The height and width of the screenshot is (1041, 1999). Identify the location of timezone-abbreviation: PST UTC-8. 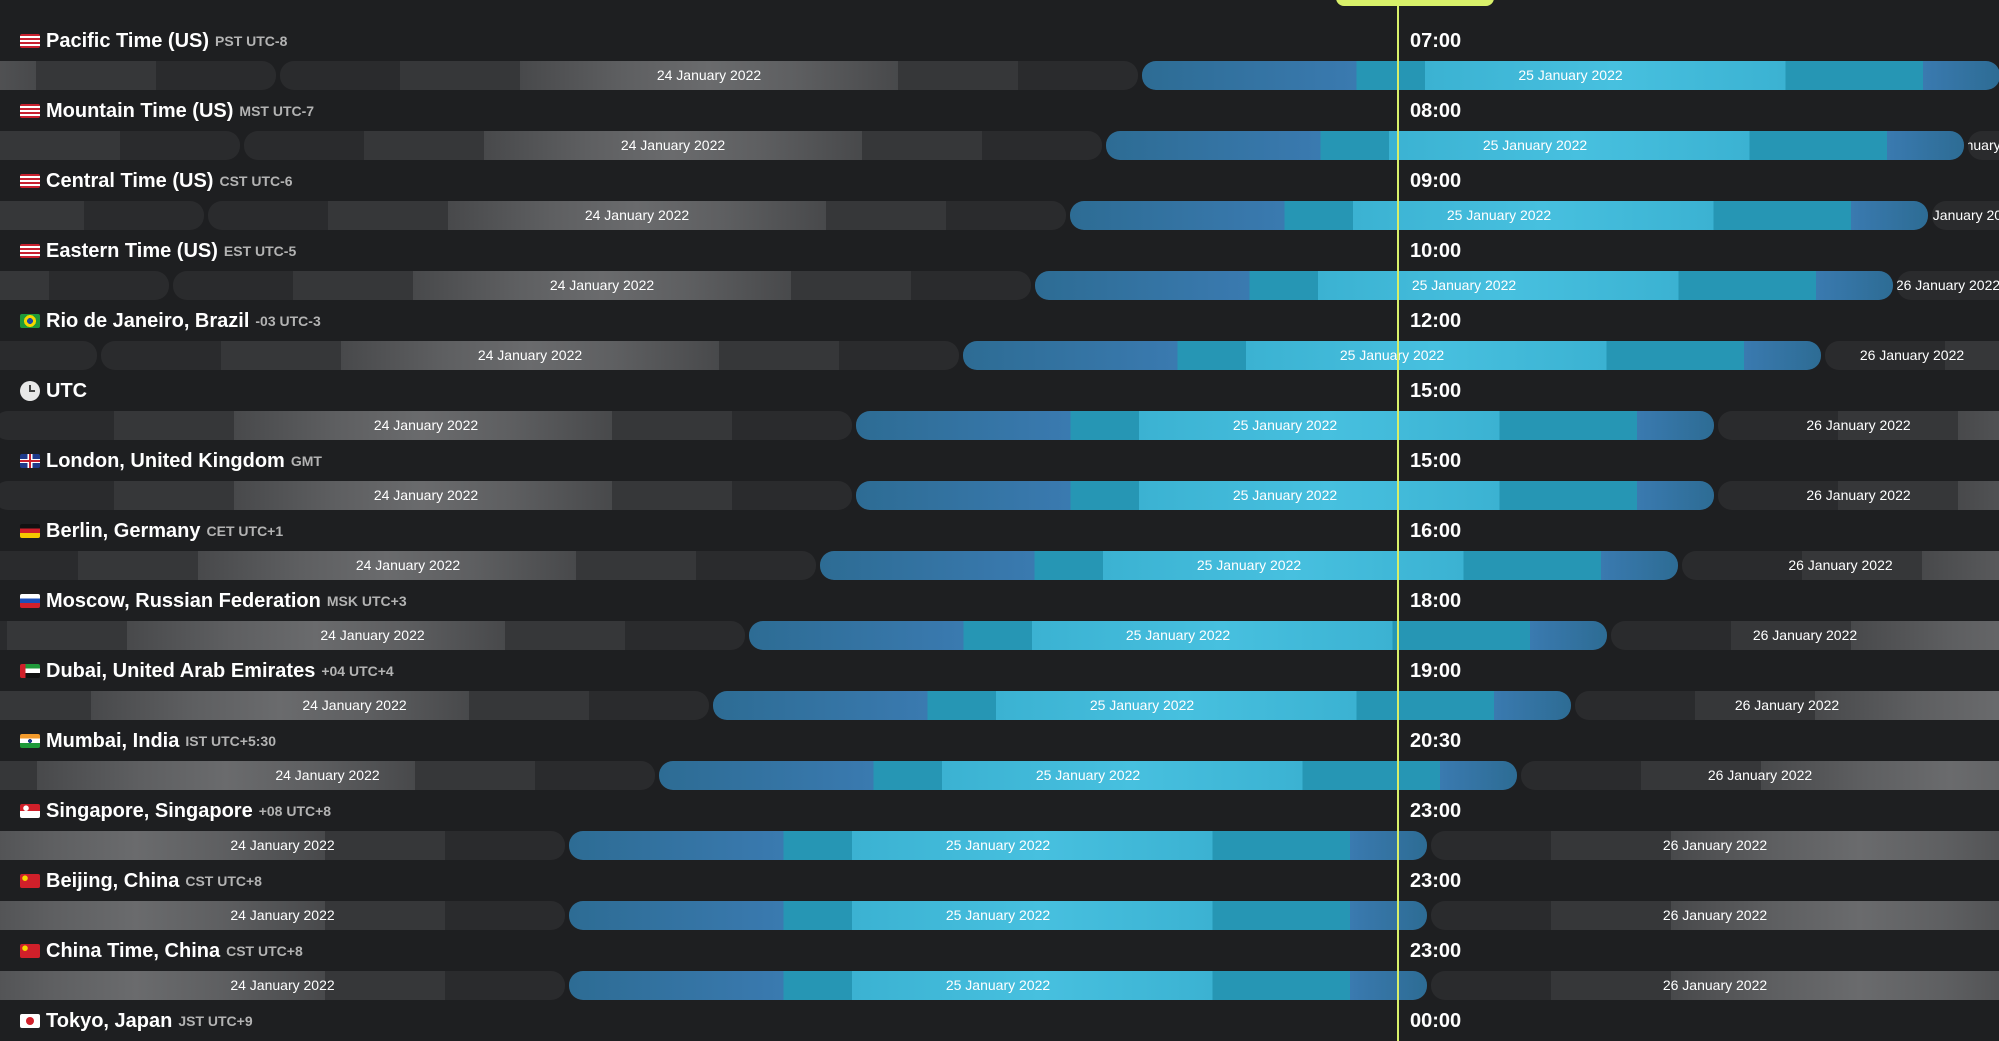
(251, 41).